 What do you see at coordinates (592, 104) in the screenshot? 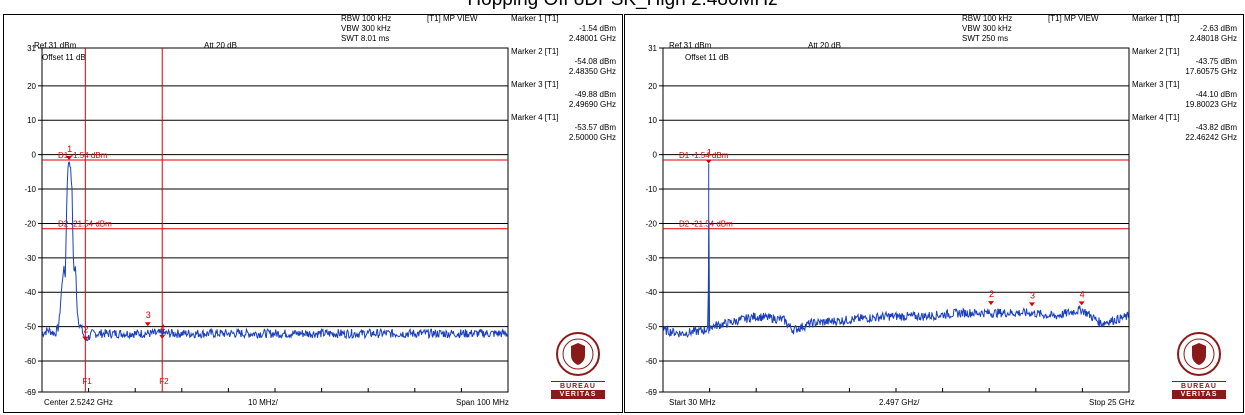
I see `marker-freq: 2.49690 GHz` at bounding box center [592, 104].